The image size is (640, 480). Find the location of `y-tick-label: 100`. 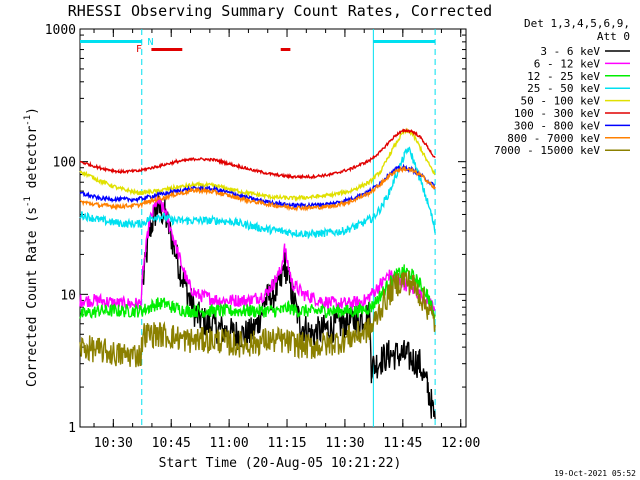

y-tick-label: 100 is located at coordinates (64, 163).